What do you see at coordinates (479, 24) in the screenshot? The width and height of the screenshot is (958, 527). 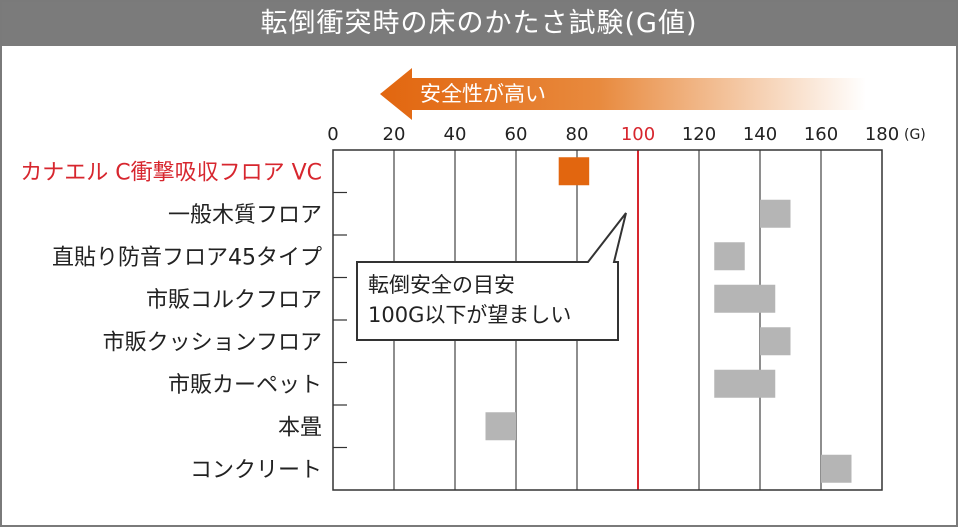 I see `chart-title: 転倒衝突時の床のかたさ試験(G値)` at bounding box center [479, 24].